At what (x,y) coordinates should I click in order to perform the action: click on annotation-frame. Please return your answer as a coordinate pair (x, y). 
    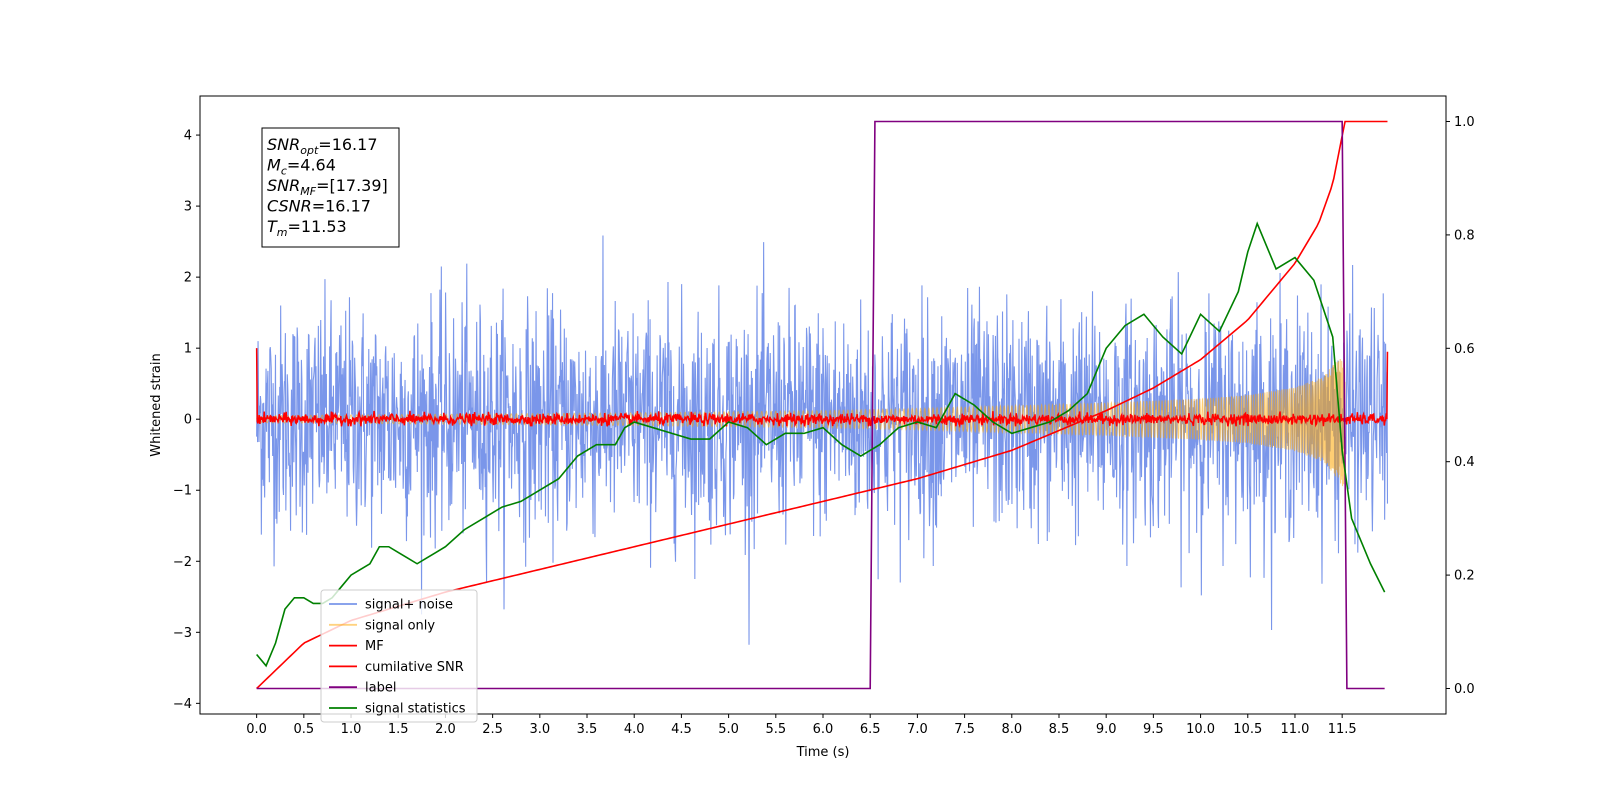
    Looking at the image, I should click on (330, 187).